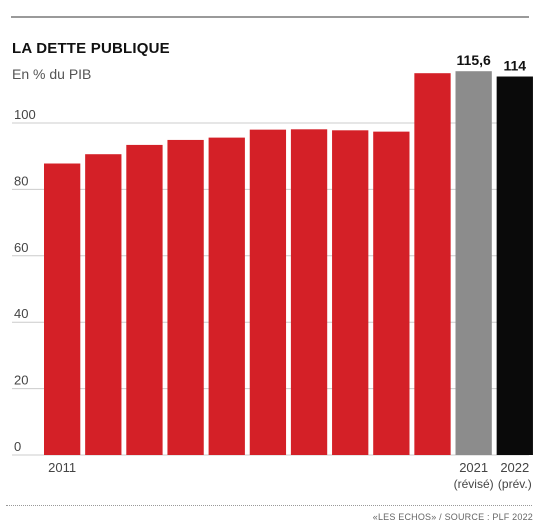  Describe the element at coordinates (62, 309) in the screenshot. I see `bar-2011` at that location.